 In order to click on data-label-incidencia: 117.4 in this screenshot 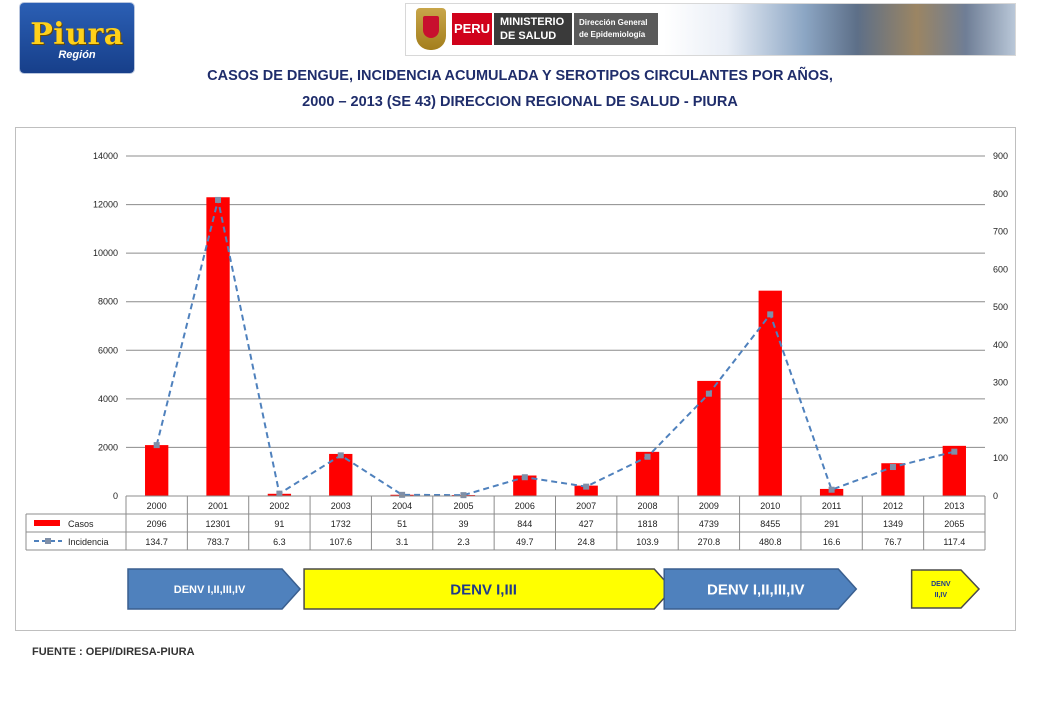, I will do `click(954, 542)`.